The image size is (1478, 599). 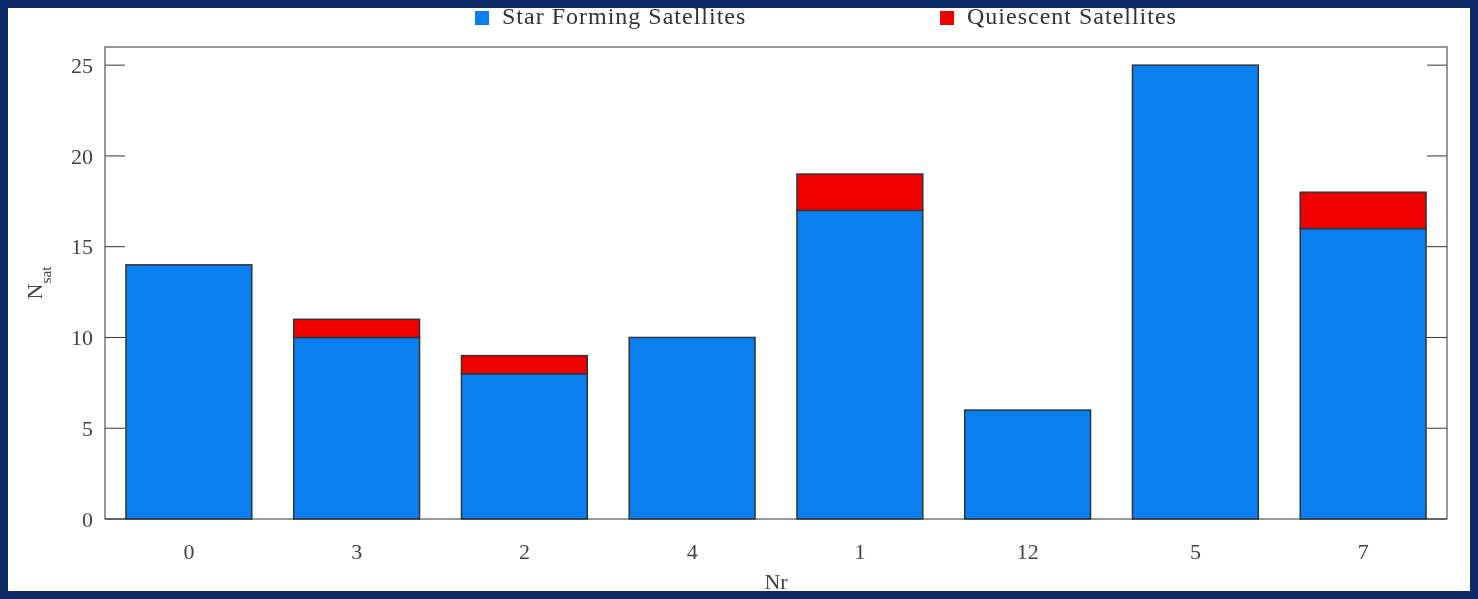 I want to click on y-tick-label: 5, so click(x=87, y=428).